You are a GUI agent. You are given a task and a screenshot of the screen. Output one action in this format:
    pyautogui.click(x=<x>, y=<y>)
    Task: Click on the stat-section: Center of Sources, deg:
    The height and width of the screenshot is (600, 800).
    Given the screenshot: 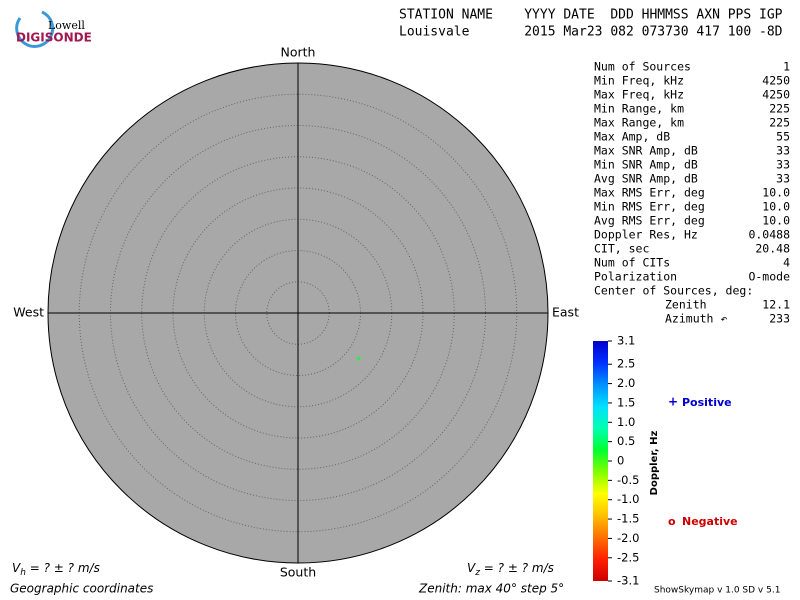 What is the action you would take?
    pyautogui.click(x=673, y=291)
    